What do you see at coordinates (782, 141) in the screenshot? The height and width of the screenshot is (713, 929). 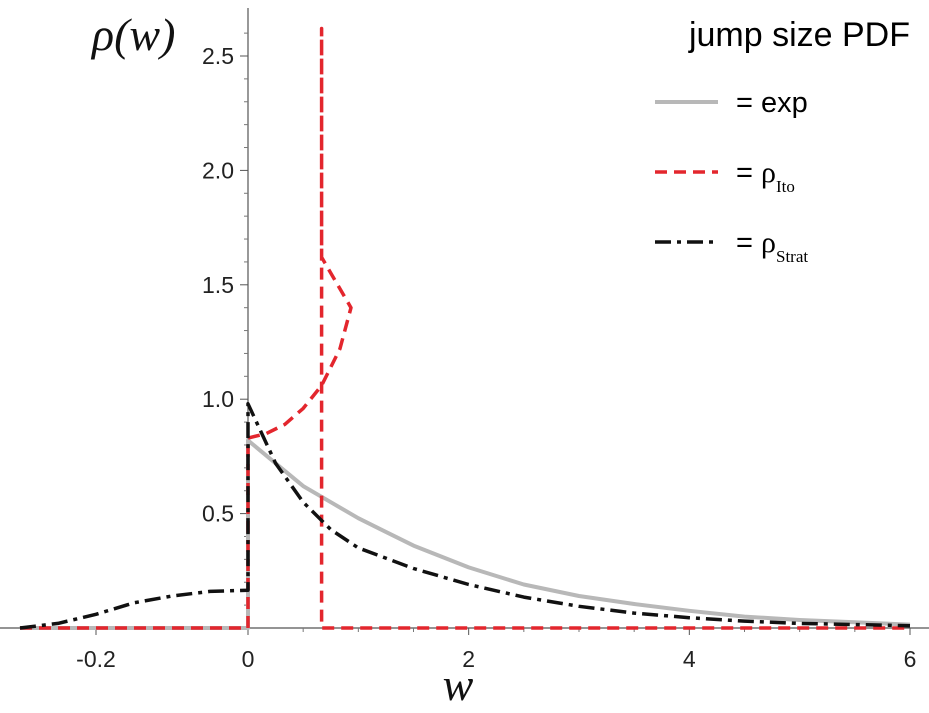 I see `legend: jump size PDF = exp = ρIto = ρStrat` at bounding box center [782, 141].